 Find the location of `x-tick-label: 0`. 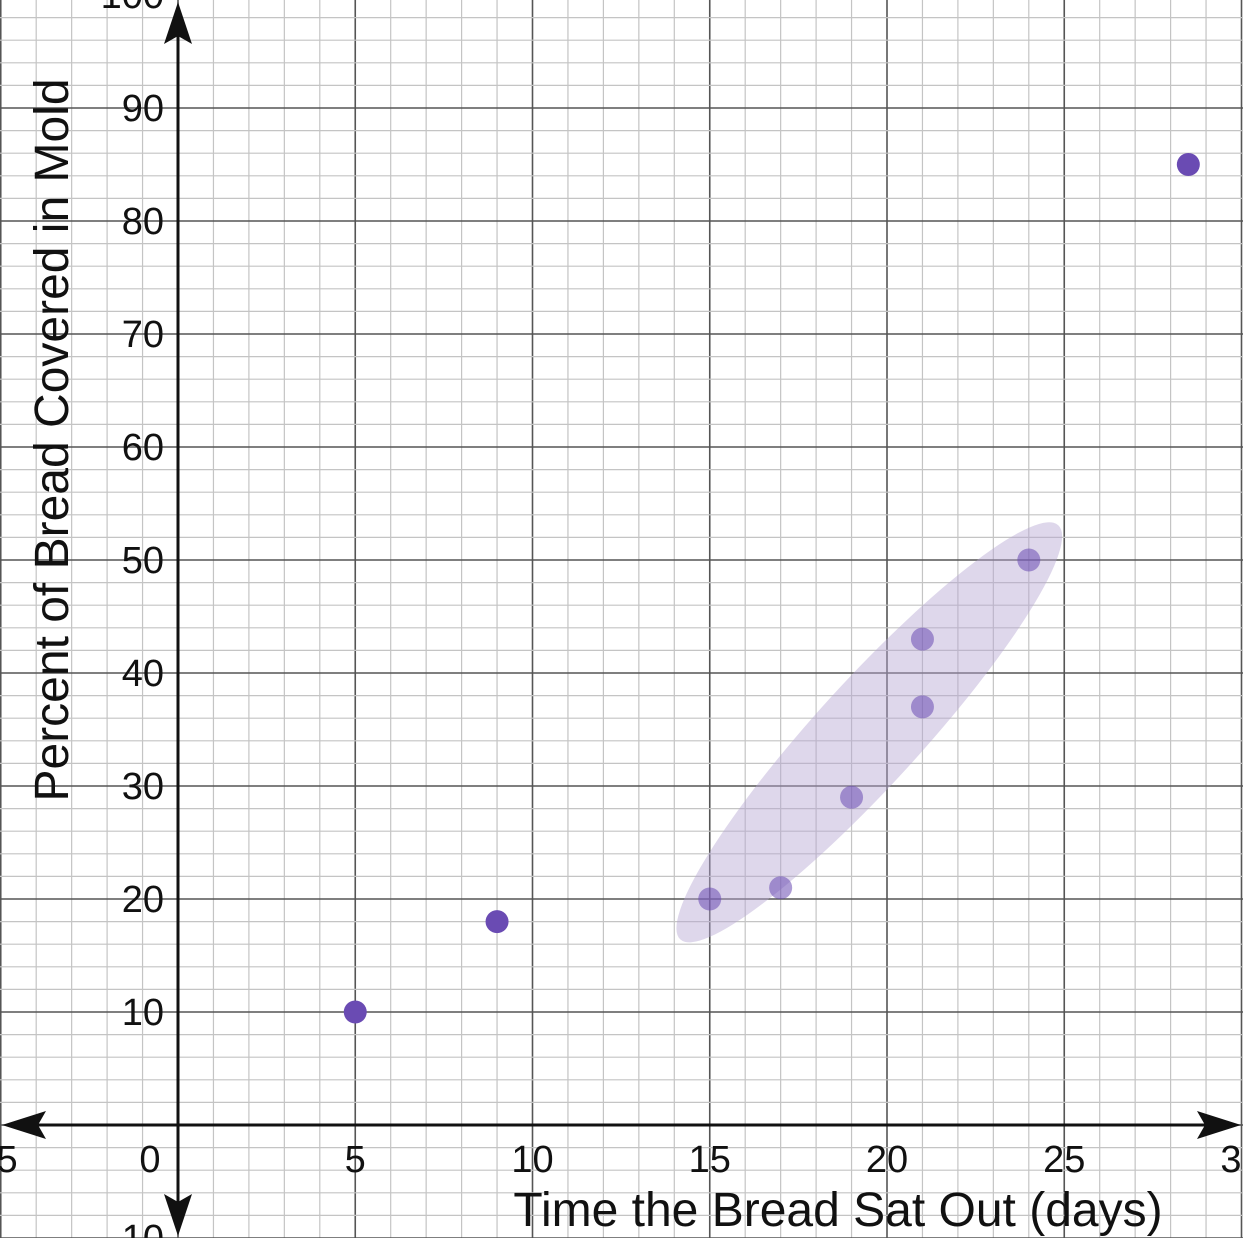

x-tick-label: 0 is located at coordinates (149, 1160).